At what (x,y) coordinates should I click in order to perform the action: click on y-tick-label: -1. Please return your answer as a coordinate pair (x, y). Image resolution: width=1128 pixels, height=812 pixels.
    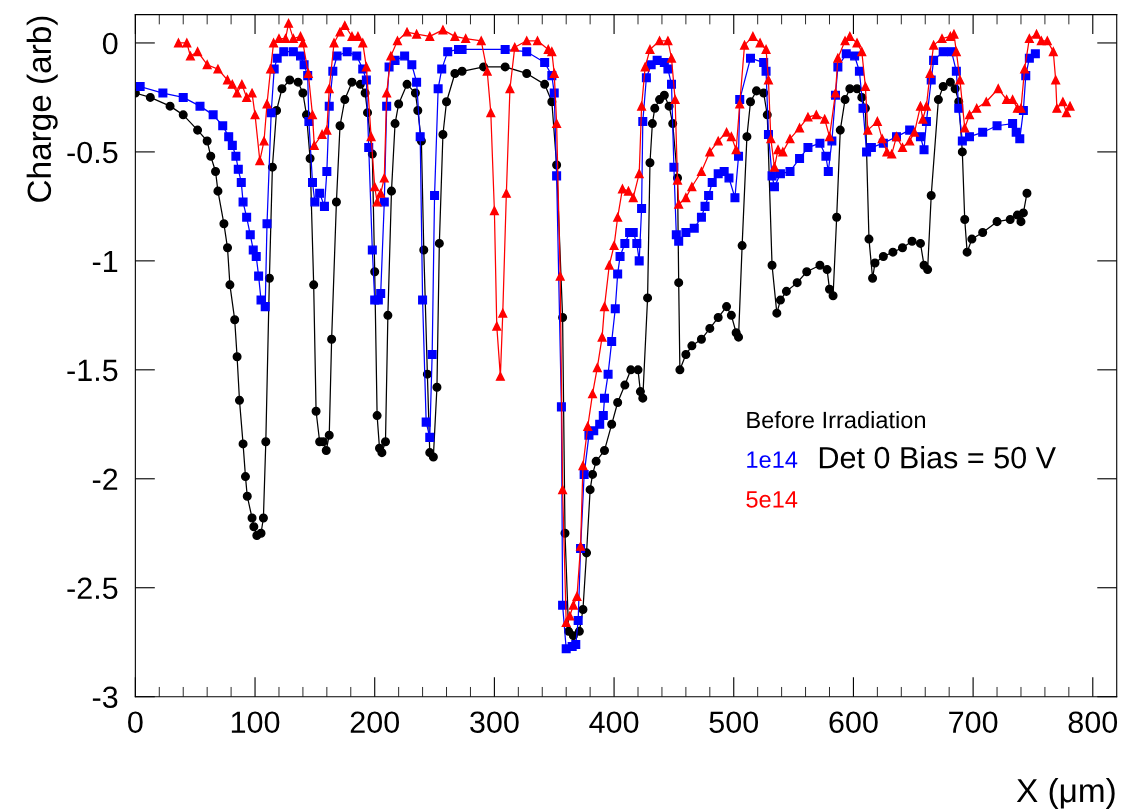
    Looking at the image, I should click on (105, 261).